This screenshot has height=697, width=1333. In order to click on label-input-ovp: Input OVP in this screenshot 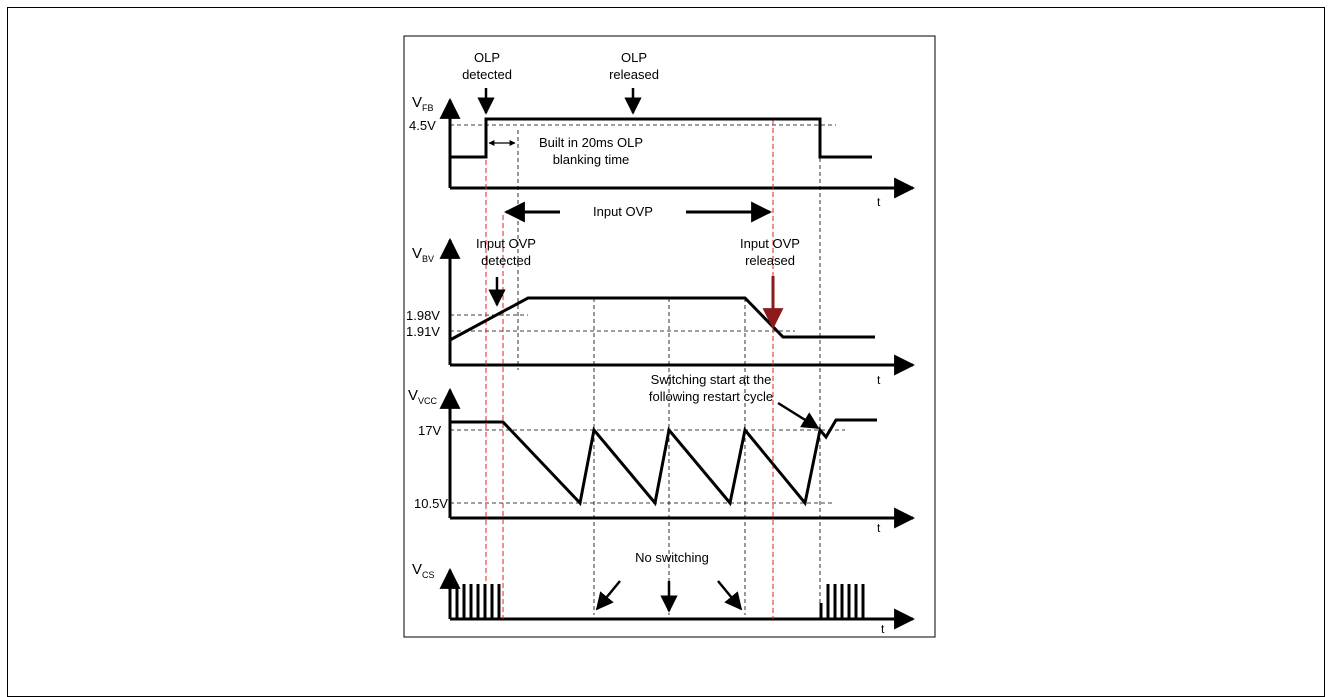, I will do `click(623, 211)`.